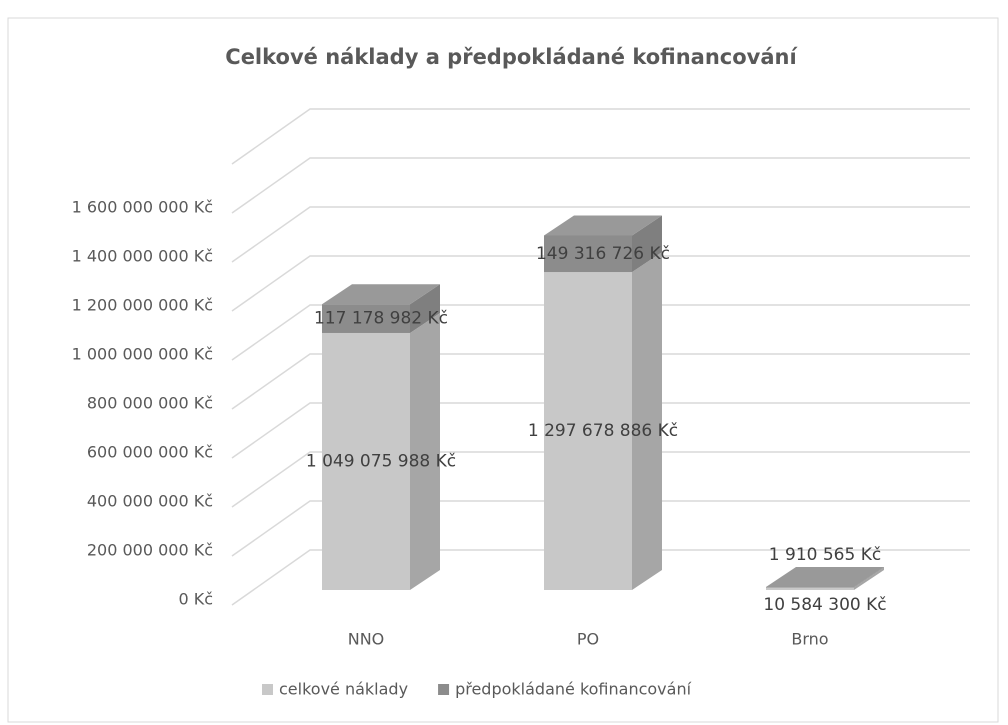  I want to click on y-tick-label: 1 600 000 000 Kč, so click(142, 207).